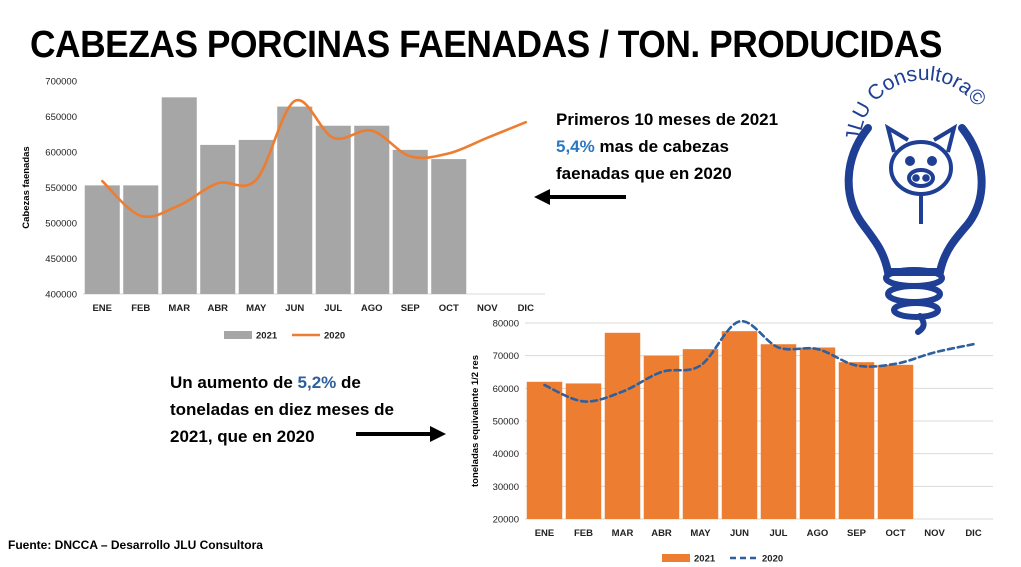 The image size is (1021, 567). I want to click on annotation-line: Un aumento de 5,2% de, so click(282, 382).